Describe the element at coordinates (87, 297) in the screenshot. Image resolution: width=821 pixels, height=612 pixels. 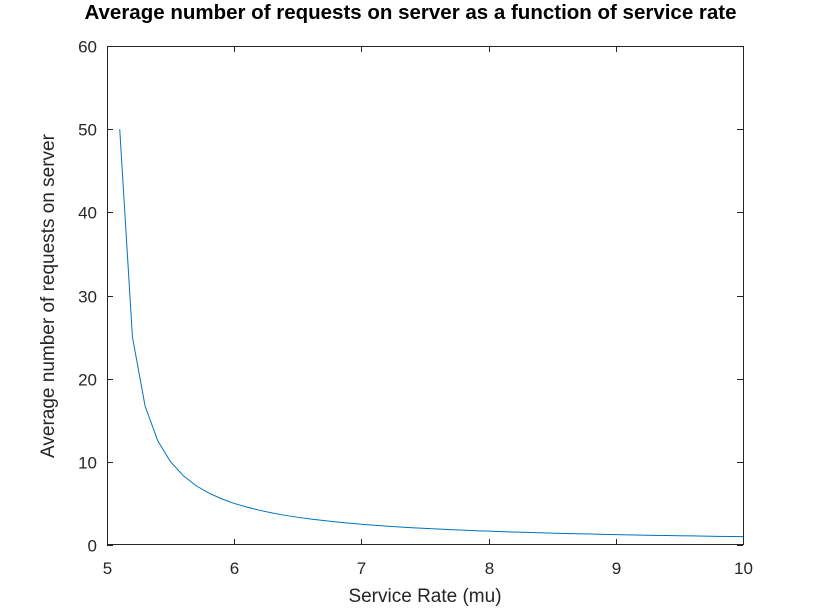
I see `y-tick-label: 30` at that location.